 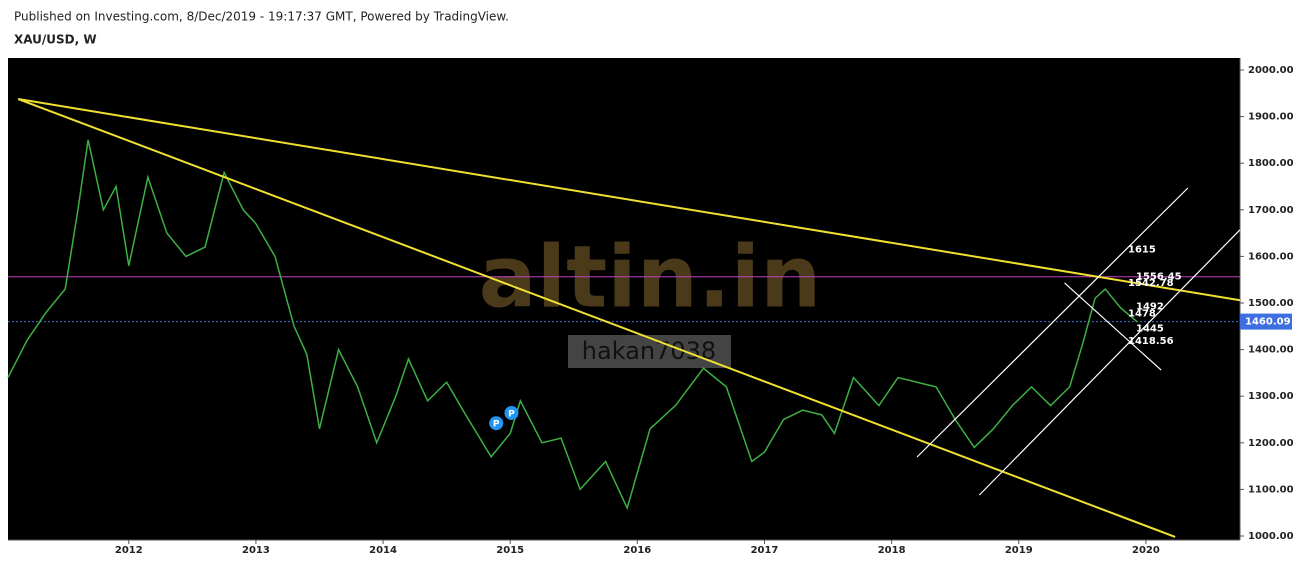 I want to click on x-tick-label: 2013, so click(x=256, y=550).